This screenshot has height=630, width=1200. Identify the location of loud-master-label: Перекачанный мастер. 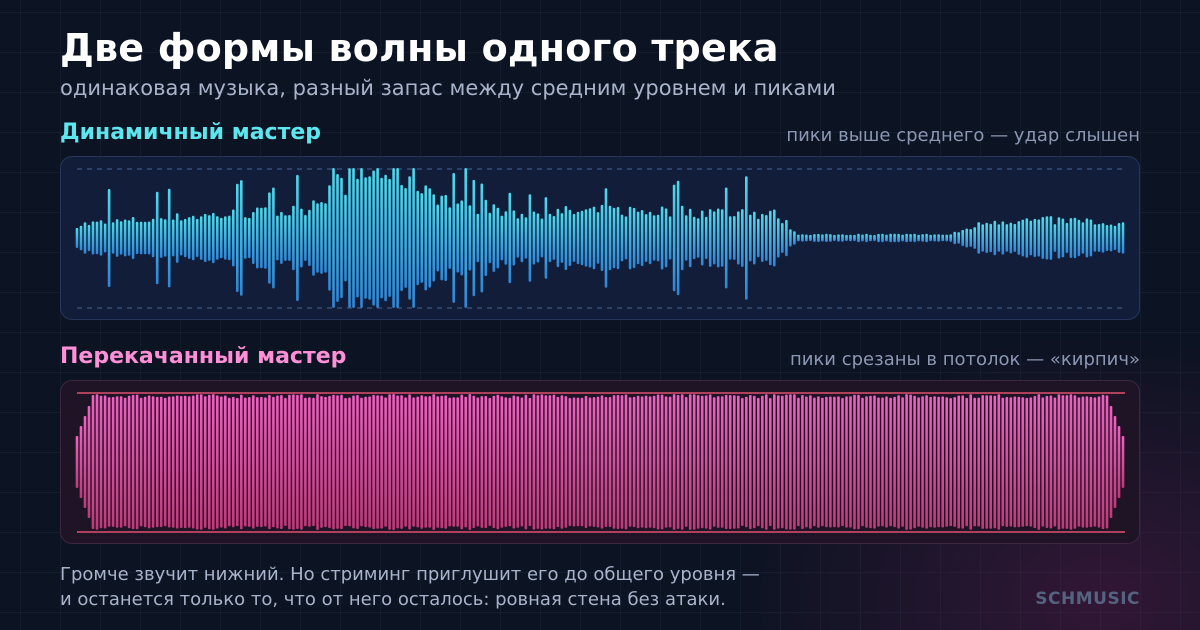
(203, 356).